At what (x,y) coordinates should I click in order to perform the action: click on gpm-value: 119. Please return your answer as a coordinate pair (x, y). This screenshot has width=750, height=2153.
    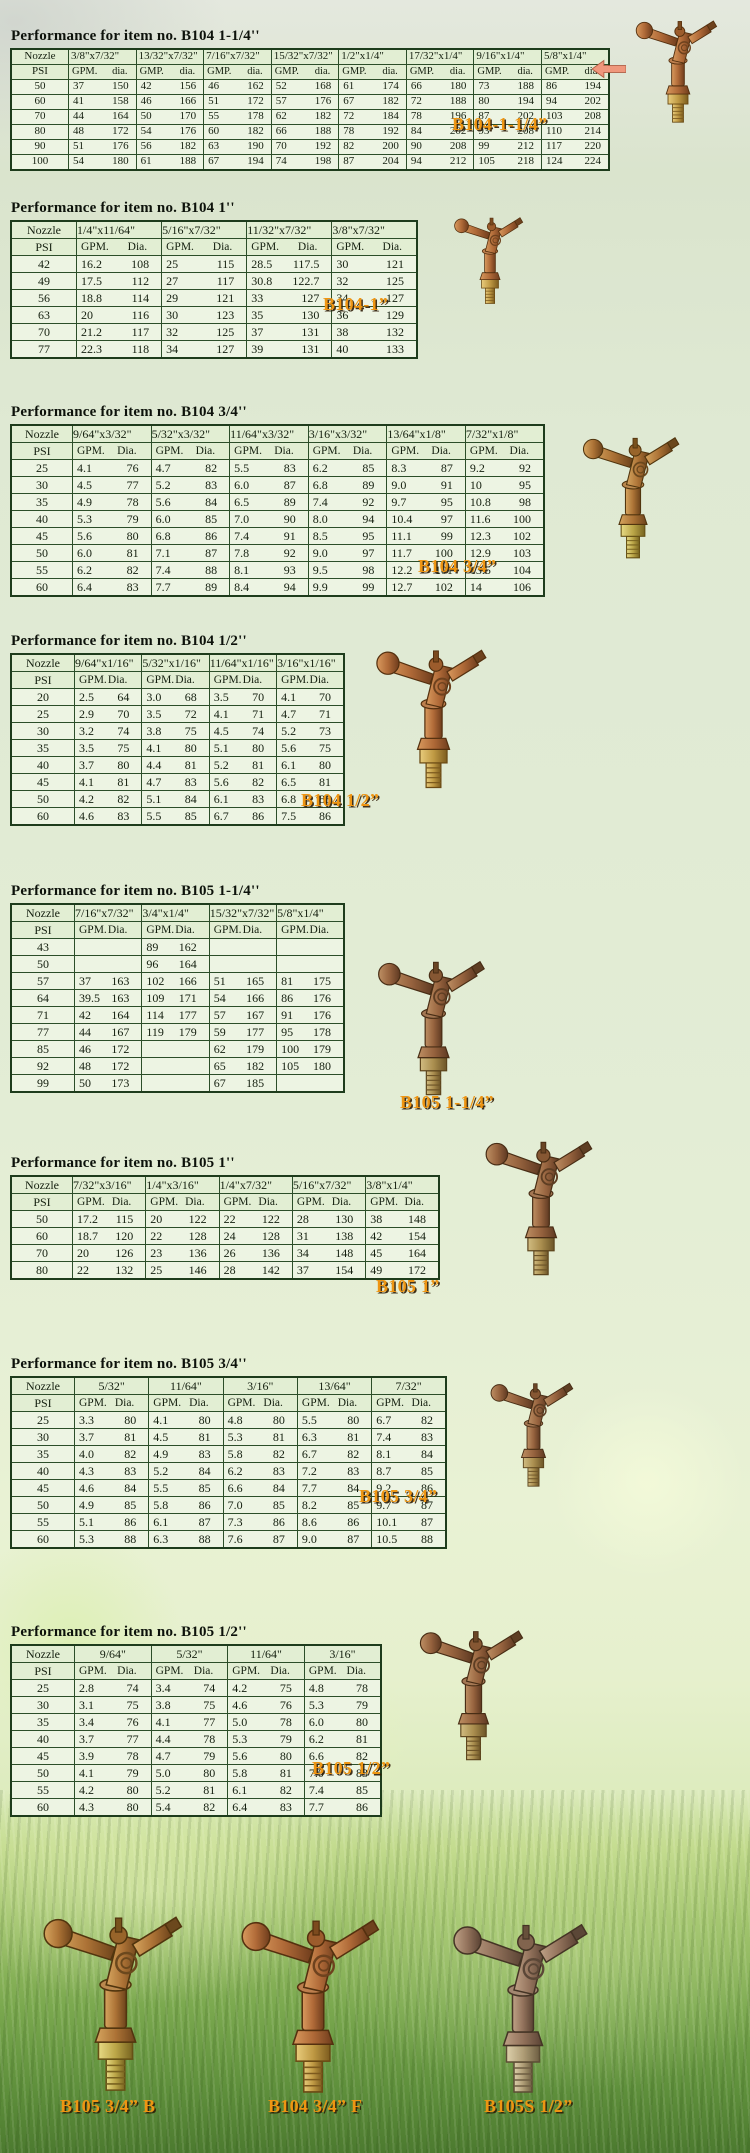
    Looking at the image, I should click on (155, 1031).